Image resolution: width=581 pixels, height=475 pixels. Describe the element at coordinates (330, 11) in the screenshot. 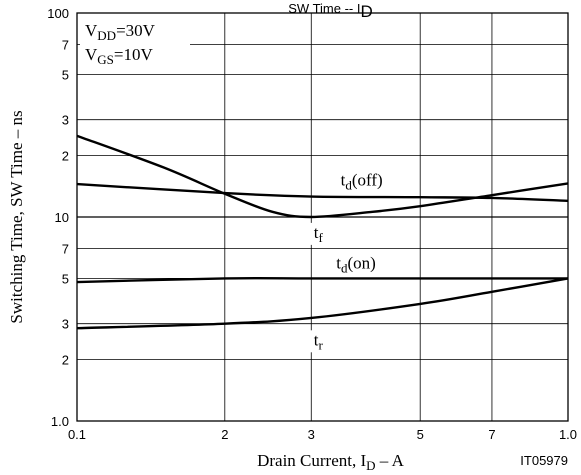

I see `chart-title: SW Time -- ID` at that location.